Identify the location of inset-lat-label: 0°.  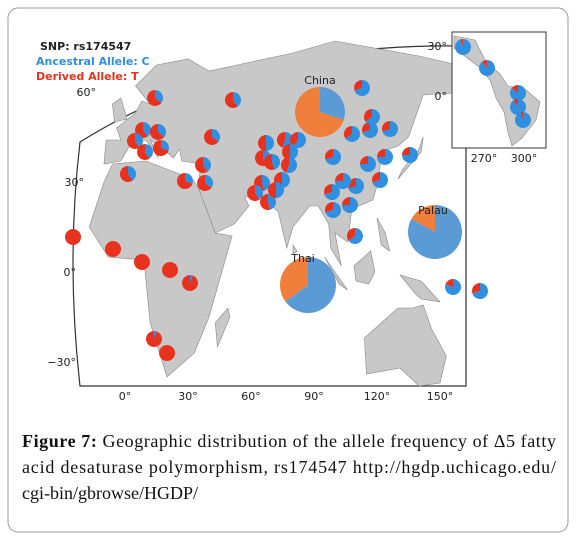
(441, 96).